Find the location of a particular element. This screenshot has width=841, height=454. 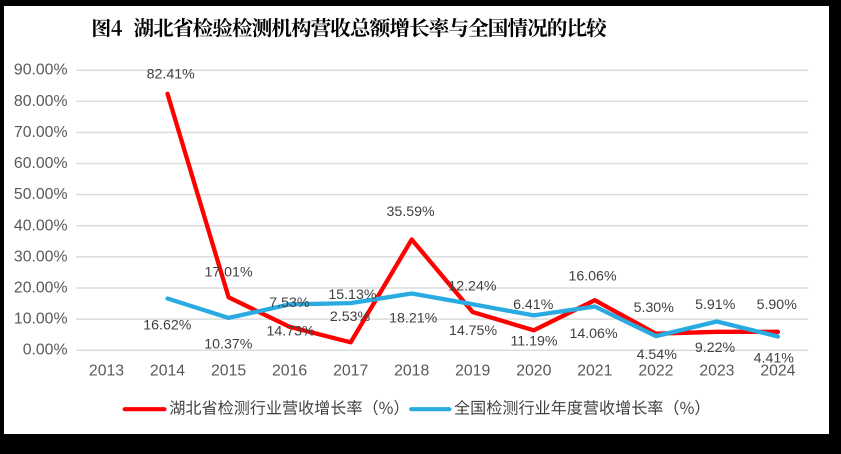

svg-text: 2013 is located at coordinates (106, 371).